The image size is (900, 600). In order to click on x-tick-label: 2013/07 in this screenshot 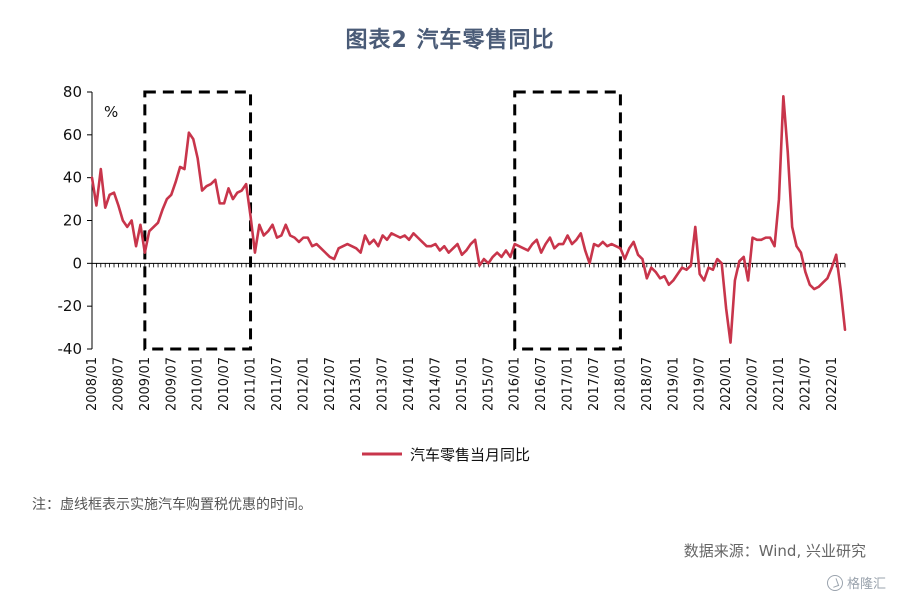, I will do `click(383, 384)`.